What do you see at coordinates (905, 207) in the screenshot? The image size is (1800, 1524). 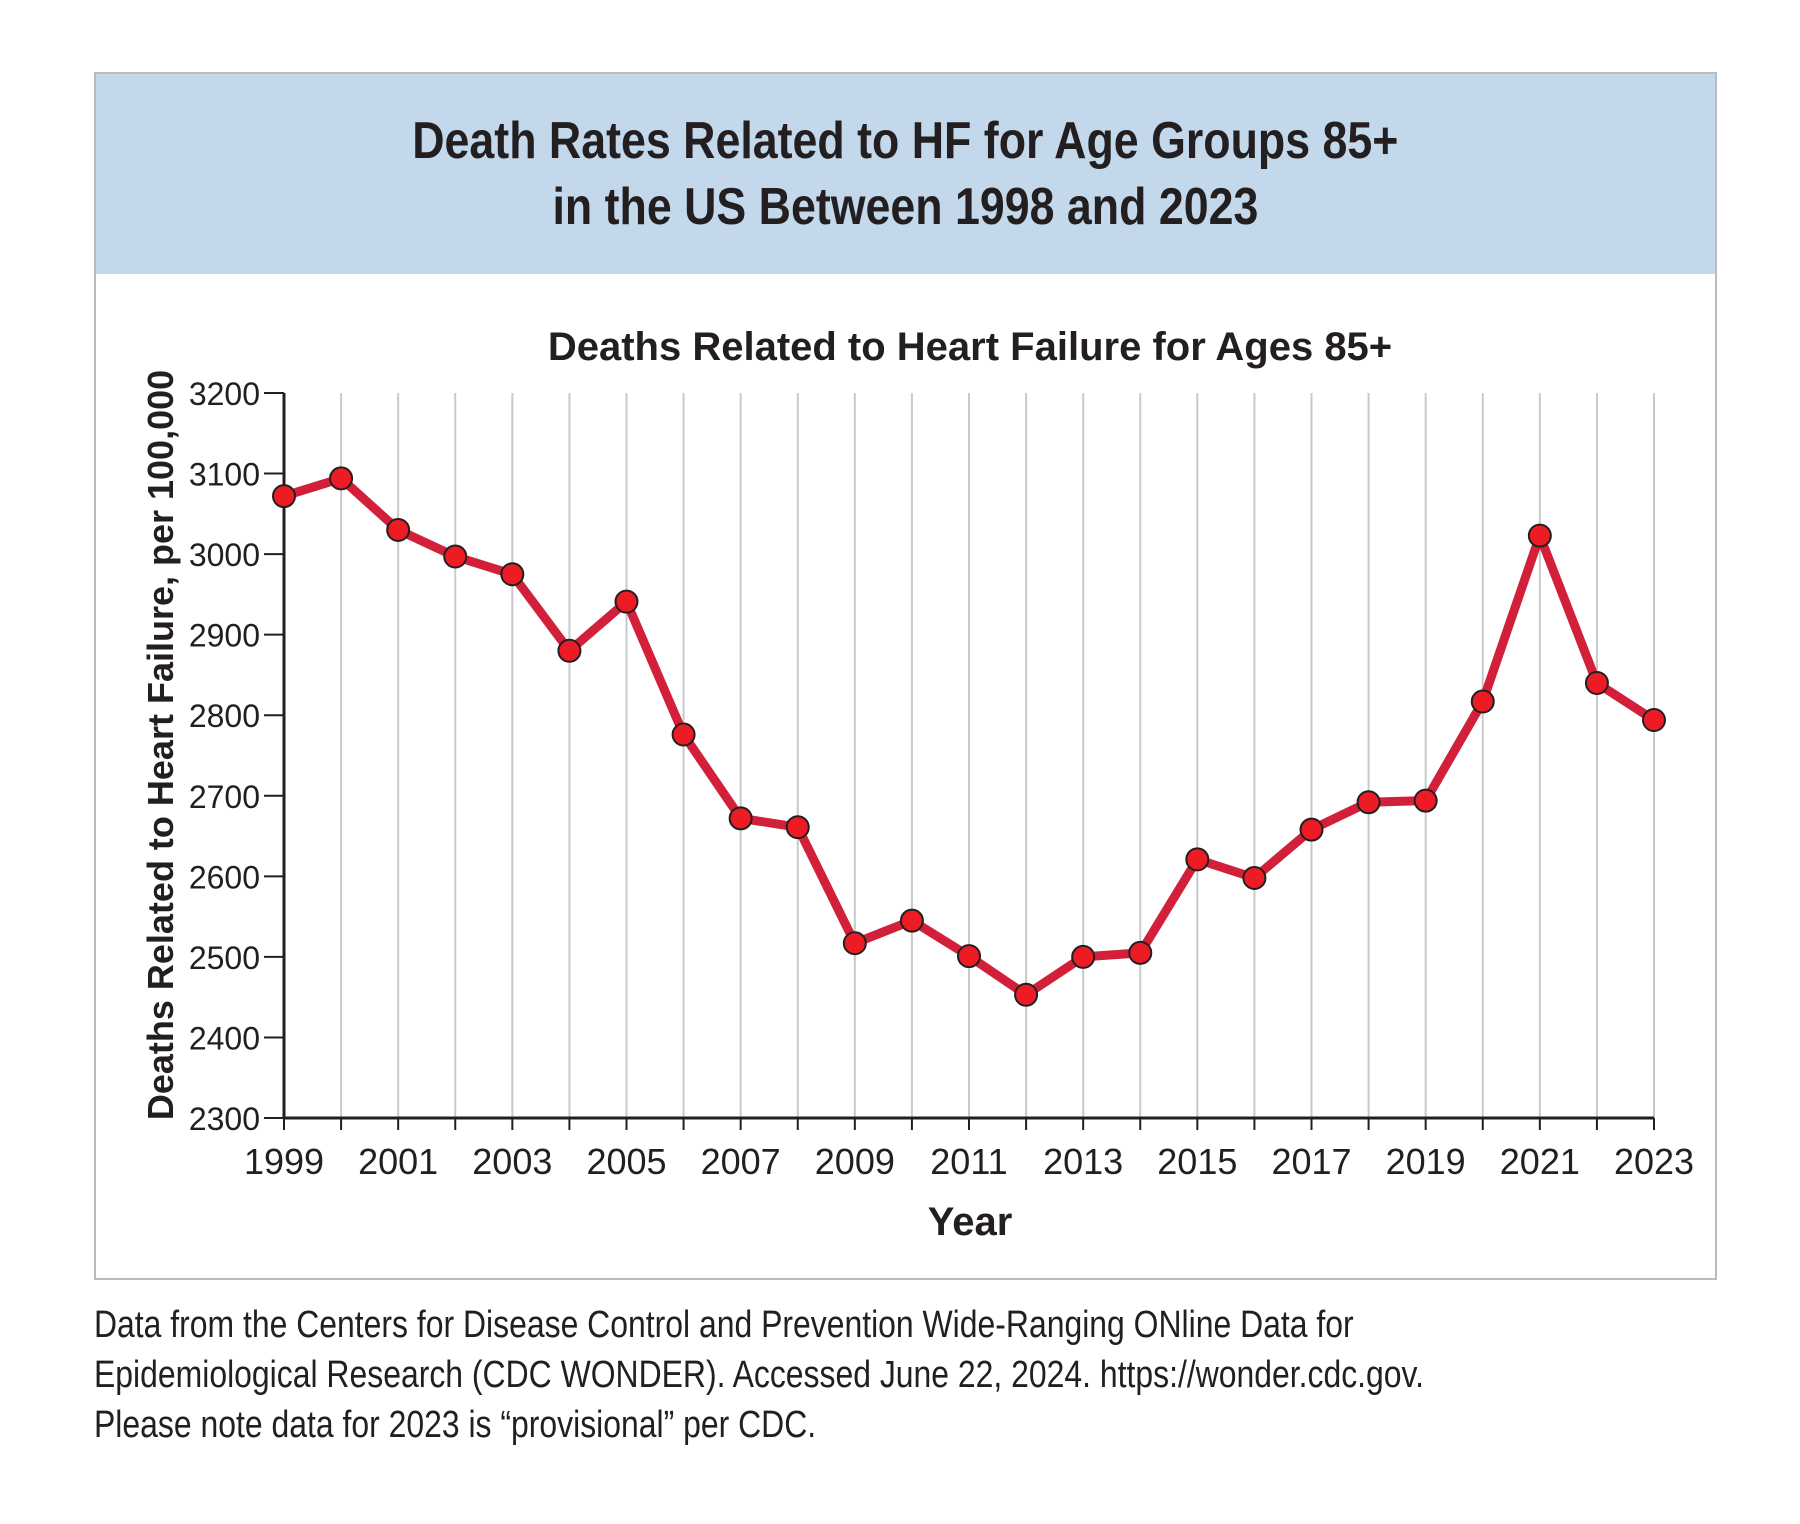 I see `page-title-line-2: in the US Between 1998 and 2023` at bounding box center [905, 207].